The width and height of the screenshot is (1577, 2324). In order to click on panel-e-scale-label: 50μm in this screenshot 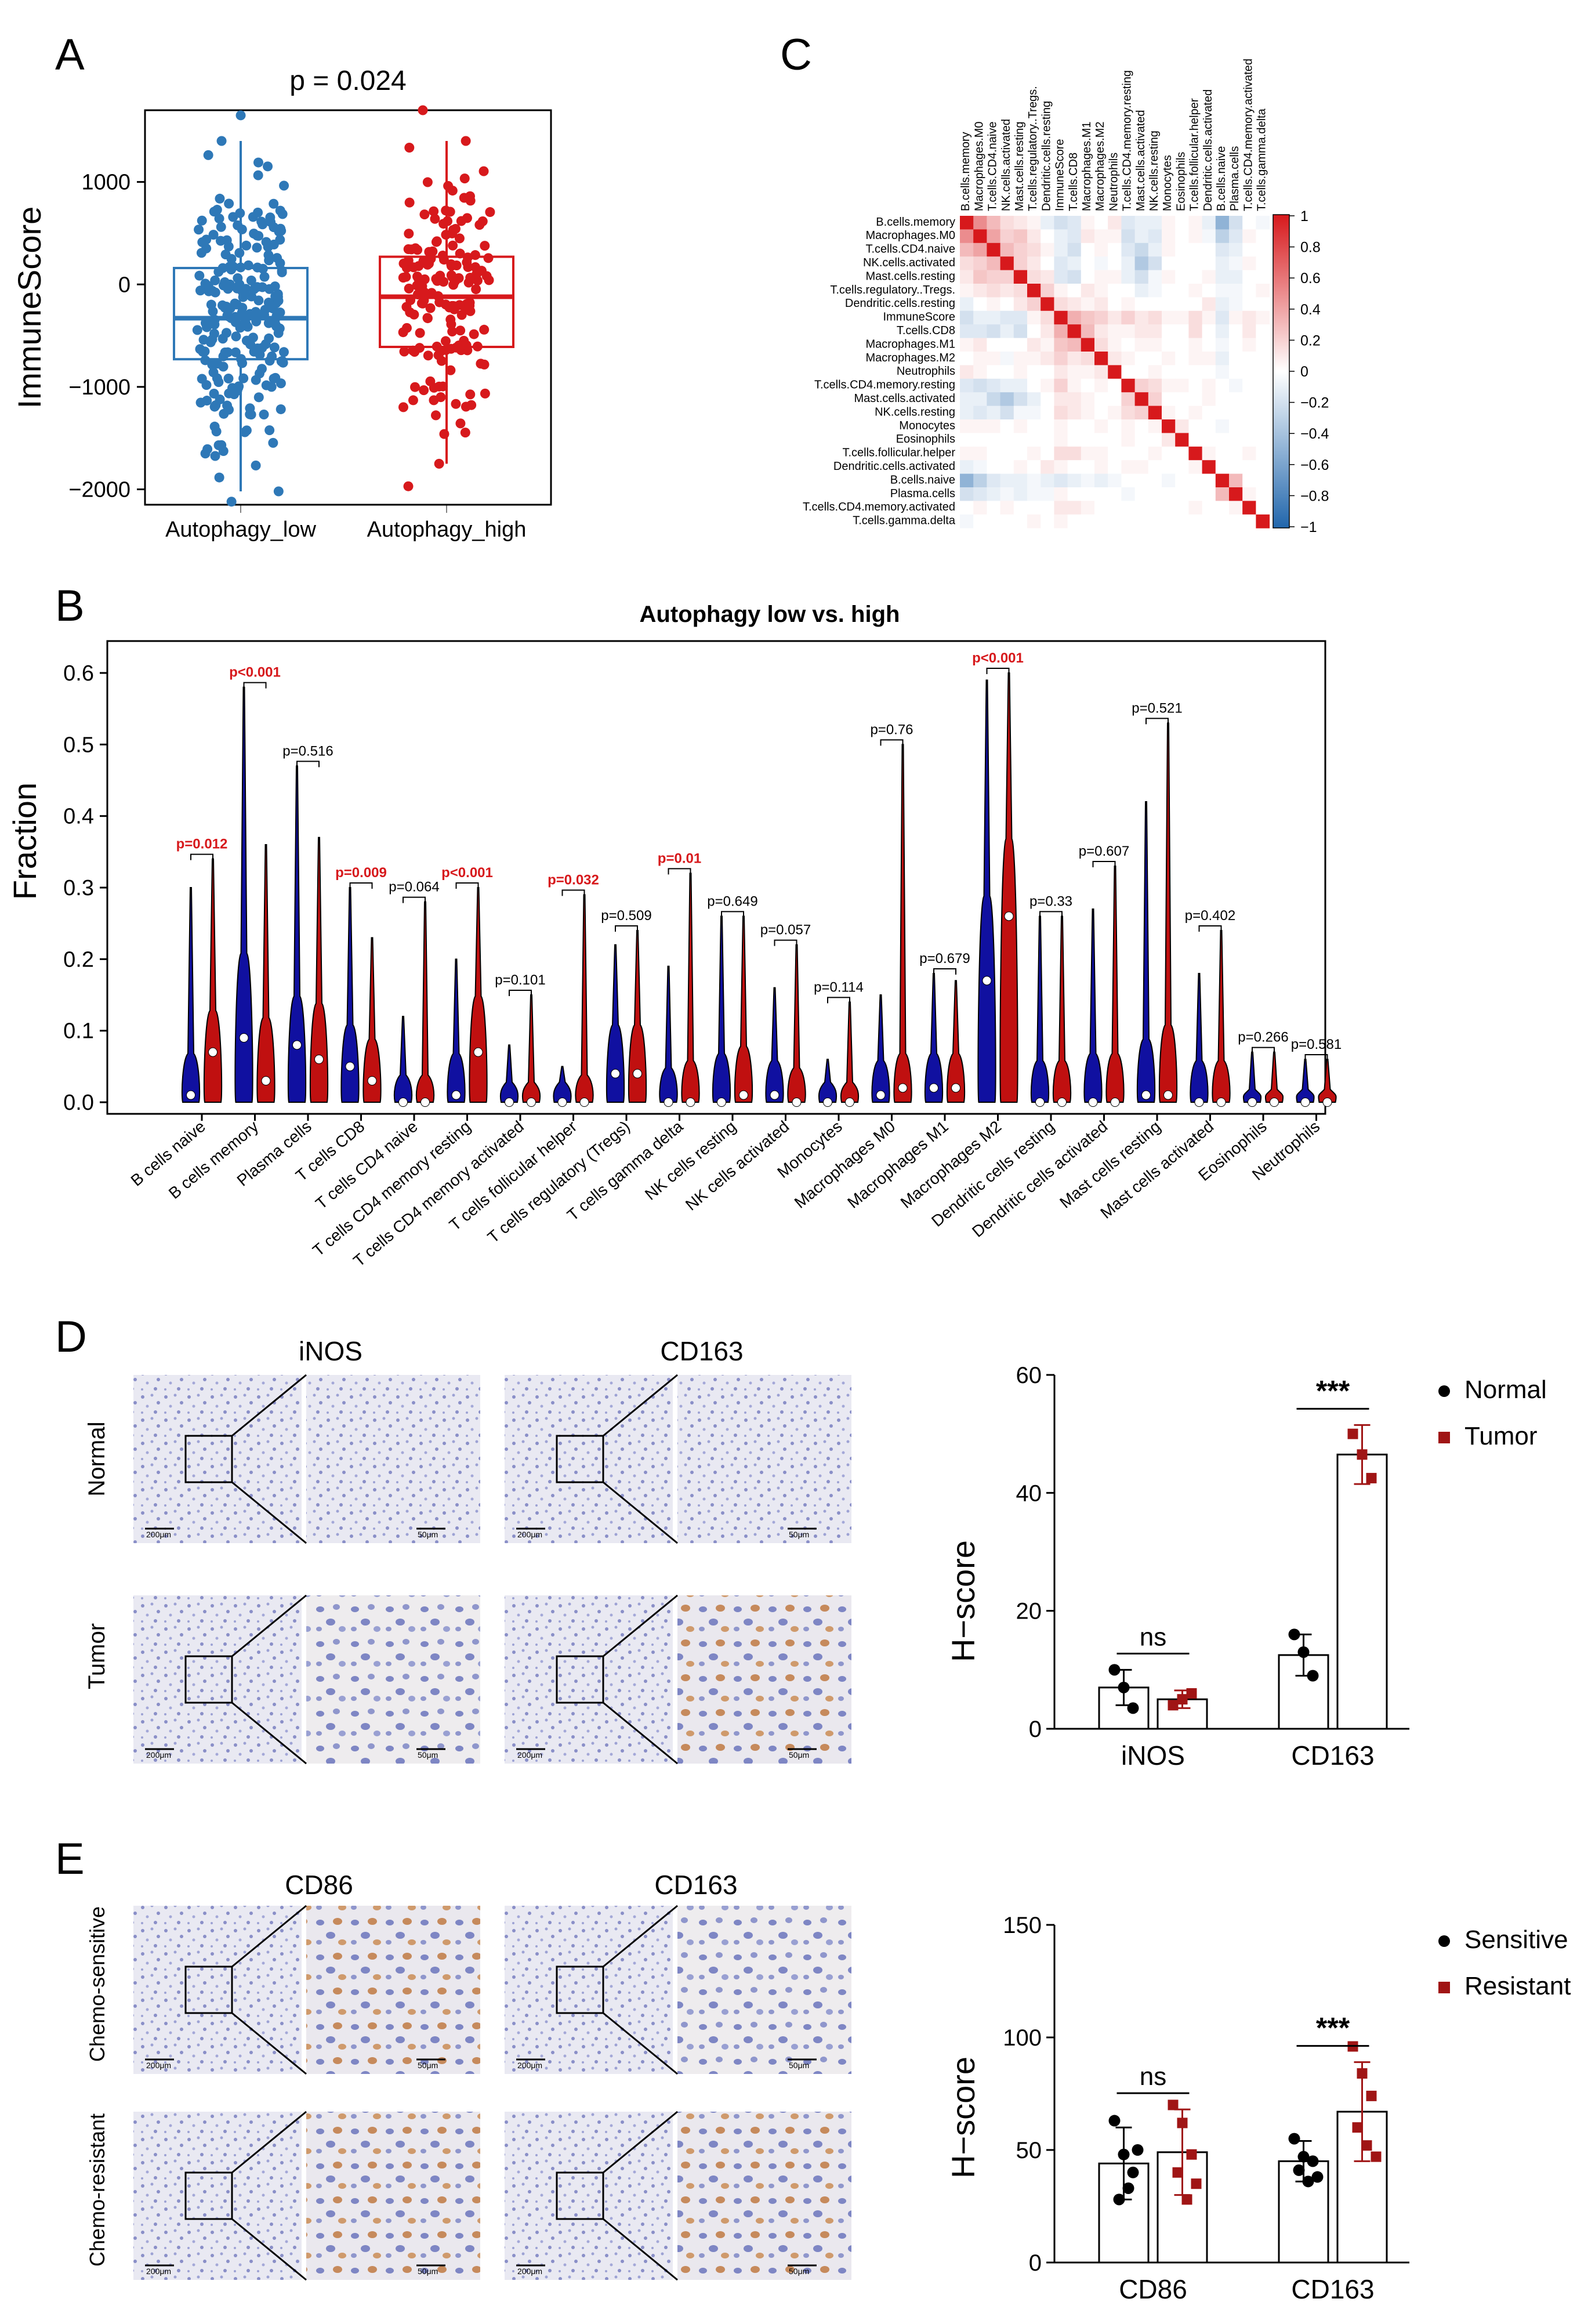, I will do `click(428, 2271)`.